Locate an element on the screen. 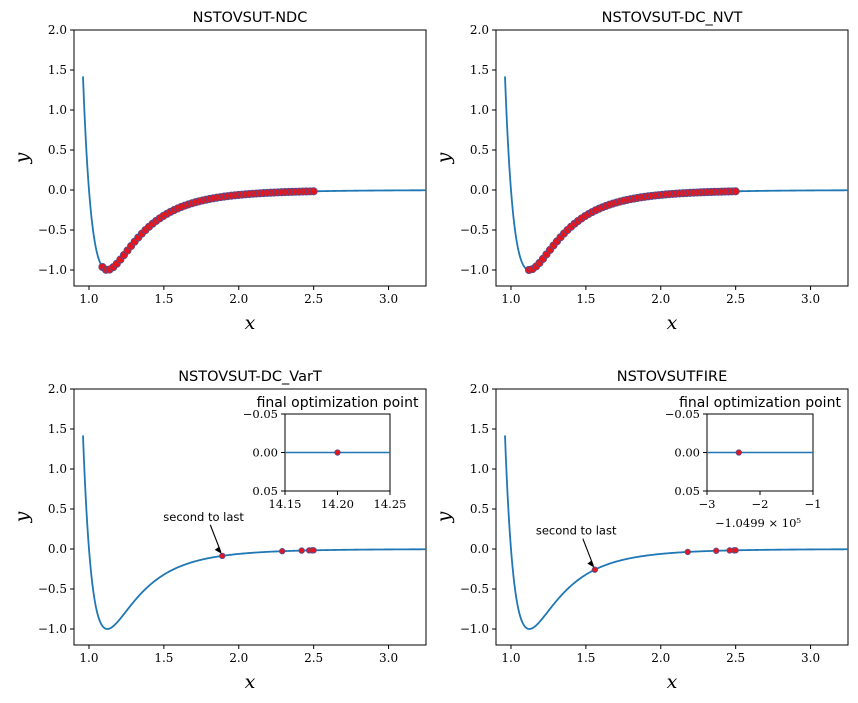  inset-x-tick-label: 14.20 is located at coordinates (337, 504).